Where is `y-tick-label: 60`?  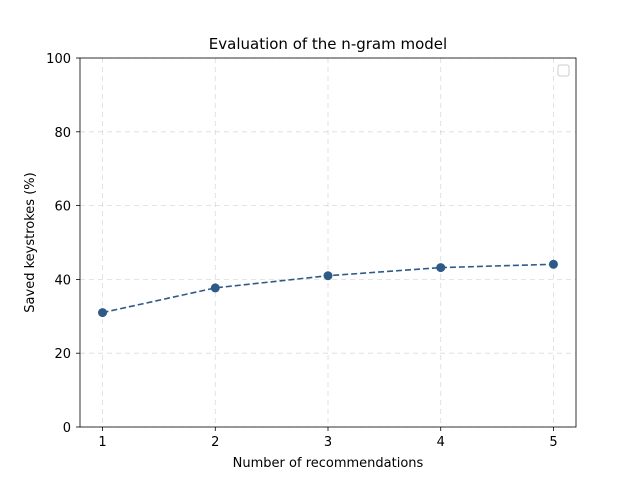
y-tick-label: 60 is located at coordinates (62, 207).